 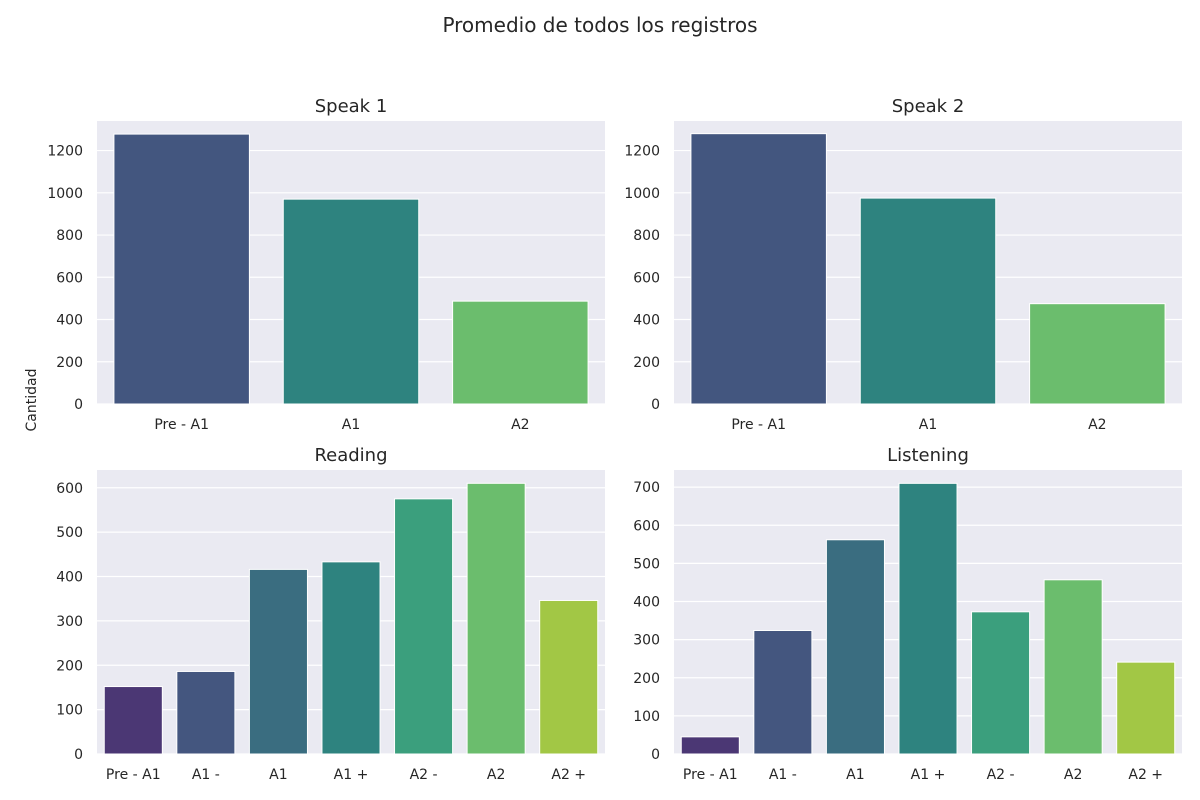 What do you see at coordinates (32, 400) in the screenshot?
I see `y-axis-label: Cantidad` at bounding box center [32, 400].